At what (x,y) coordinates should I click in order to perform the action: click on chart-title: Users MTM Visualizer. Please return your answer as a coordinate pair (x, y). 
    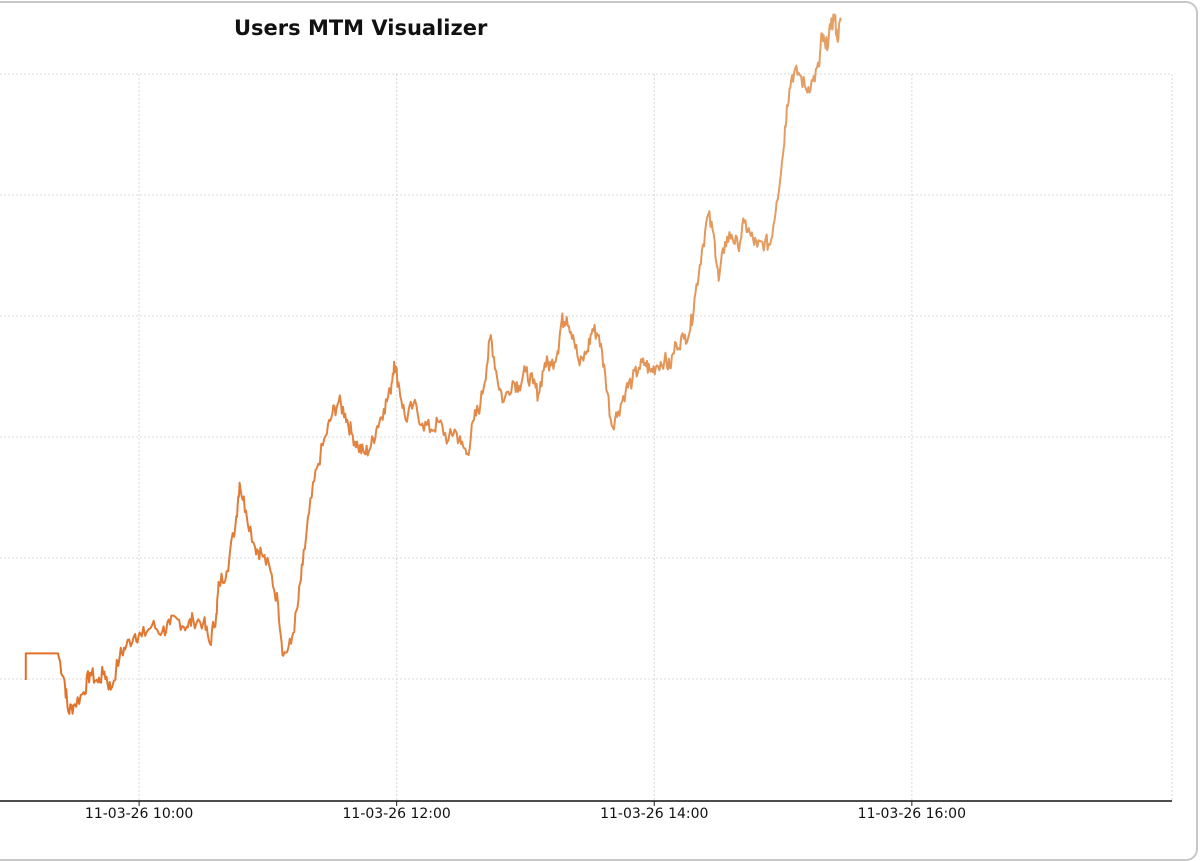
    Looking at the image, I should click on (361, 28).